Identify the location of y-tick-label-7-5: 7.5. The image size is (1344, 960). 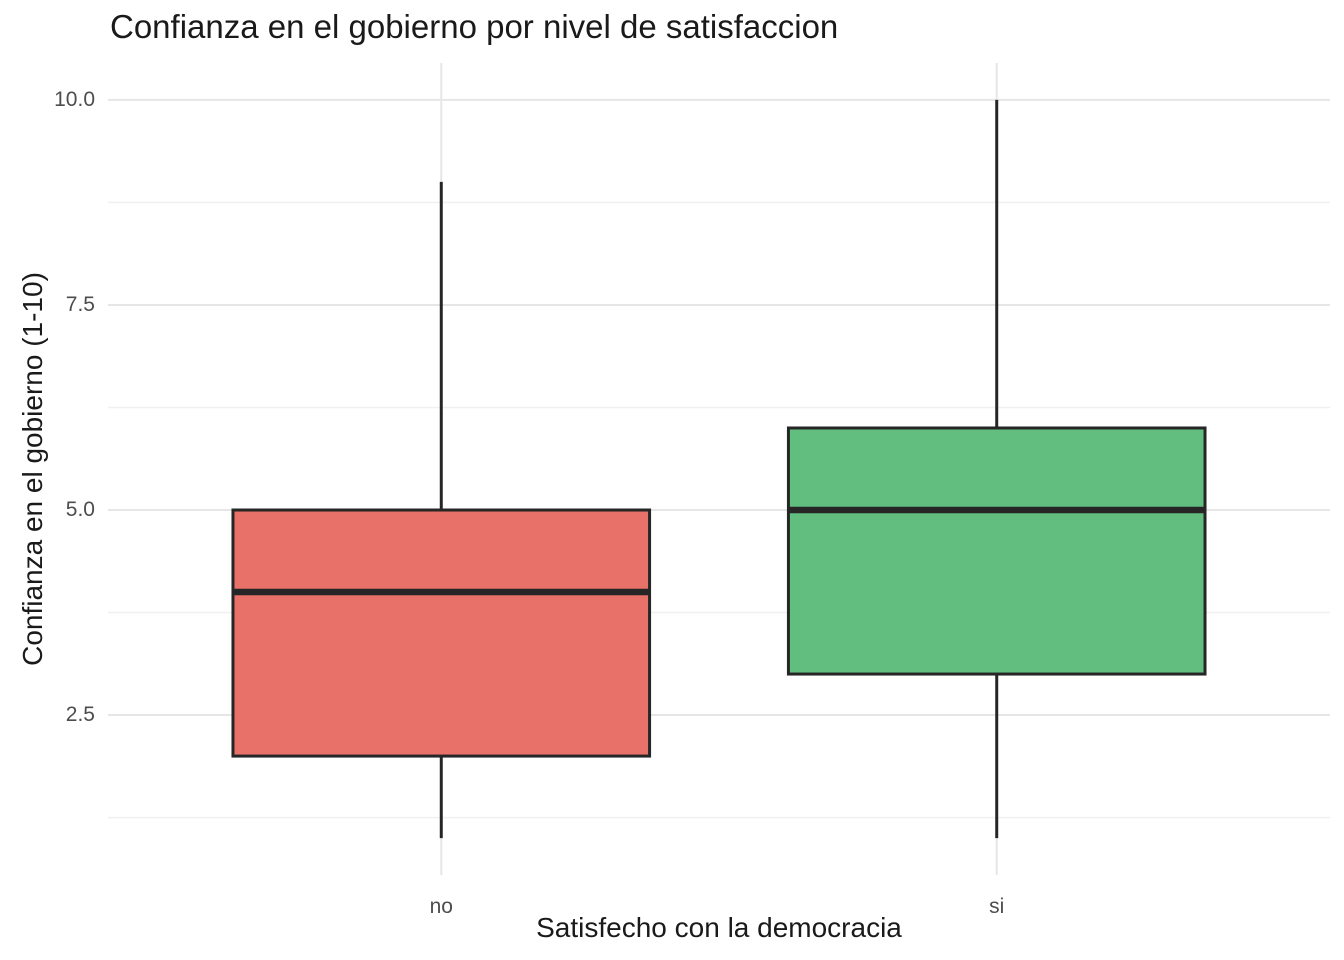
(80, 304).